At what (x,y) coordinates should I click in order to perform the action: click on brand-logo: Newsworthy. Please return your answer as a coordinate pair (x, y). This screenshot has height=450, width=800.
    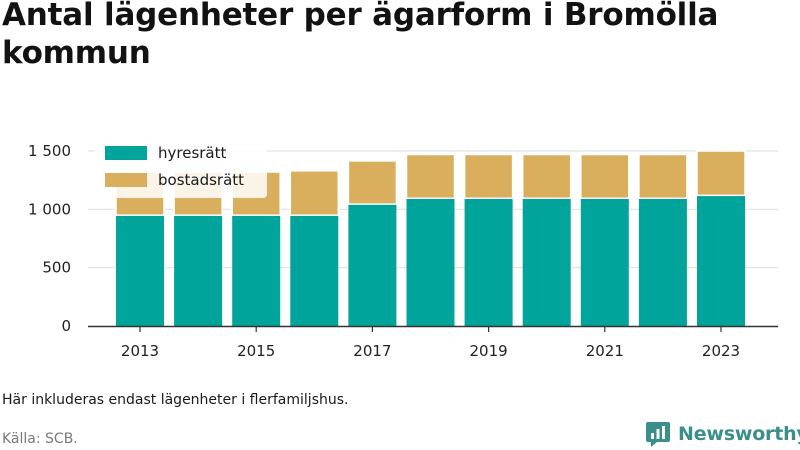
    Looking at the image, I should click on (722, 434).